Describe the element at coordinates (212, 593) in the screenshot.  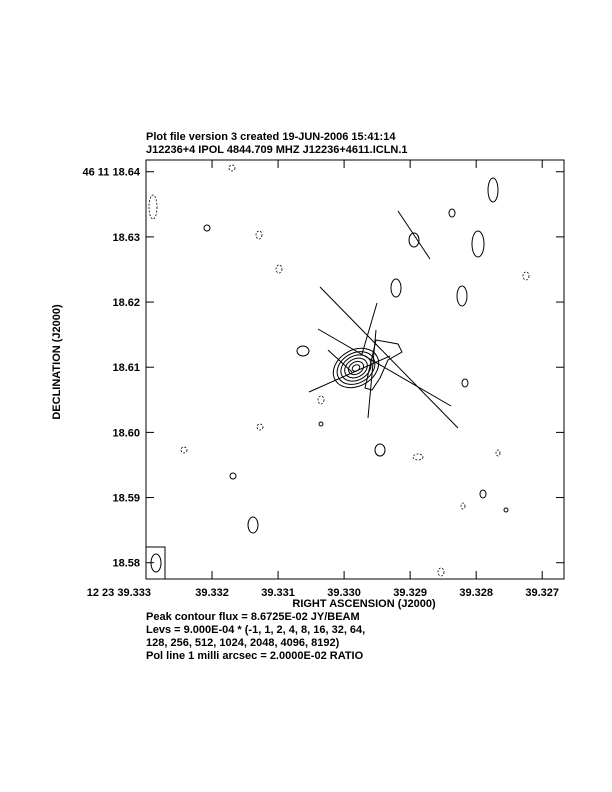
I see `x-tick-label: 39.332` at that location.